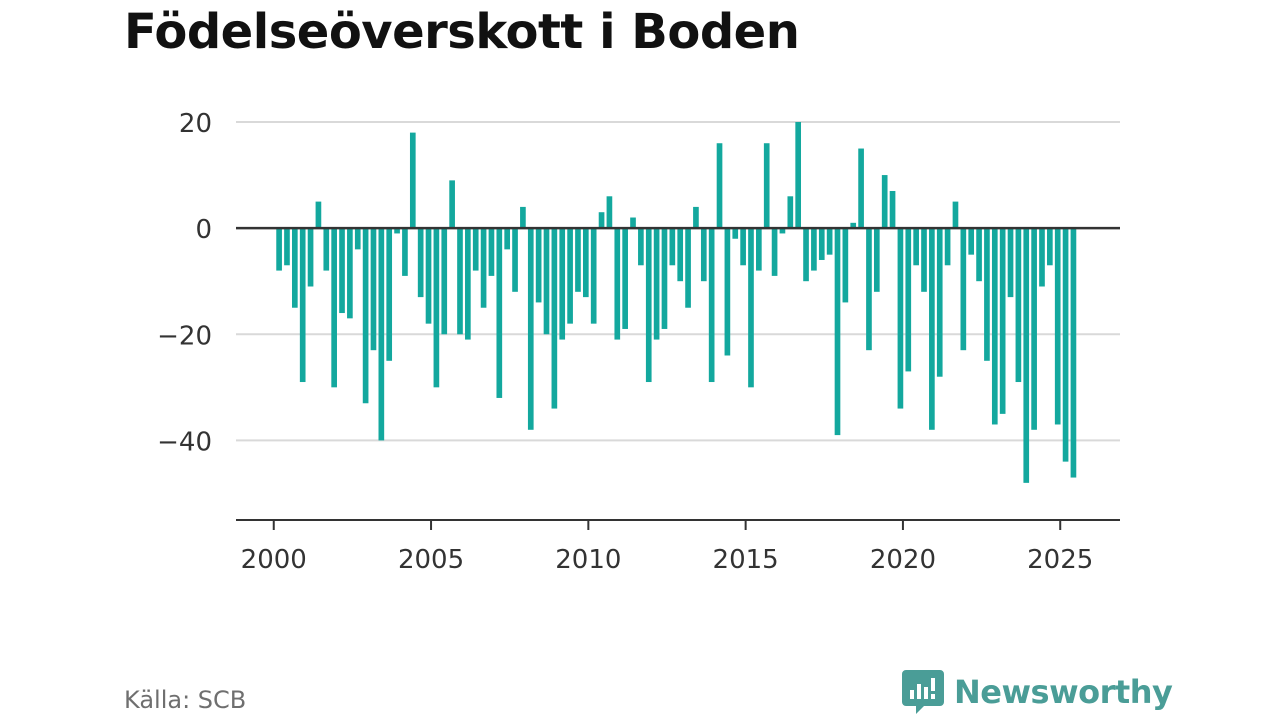  What do you see at coordinates (923, 692) in the screenshot?
I see `newsworthy-logo-icon` at bounding box center [923, 692].